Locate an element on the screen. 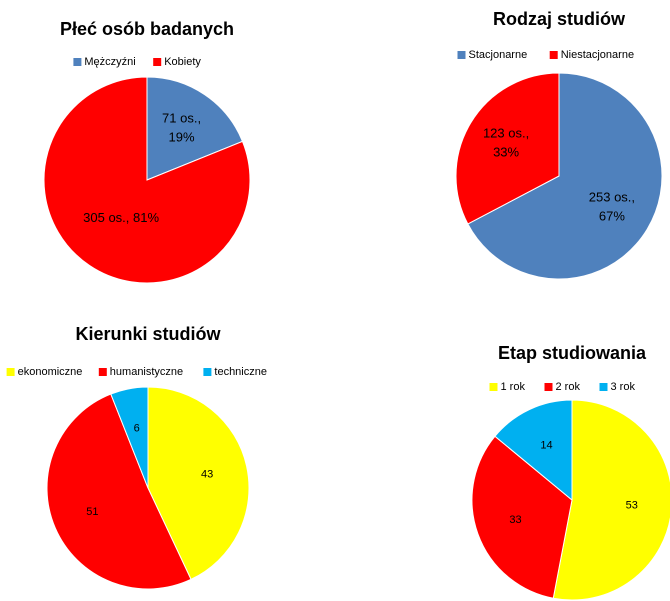 The height and width of the screenshot is (601, 670). legend-label: 2 rok is located at coordinates (568, 387).